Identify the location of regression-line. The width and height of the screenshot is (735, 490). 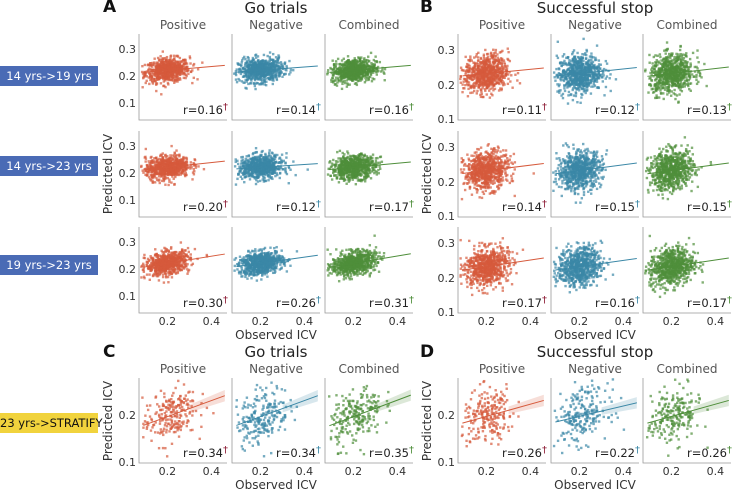
(370, 68).